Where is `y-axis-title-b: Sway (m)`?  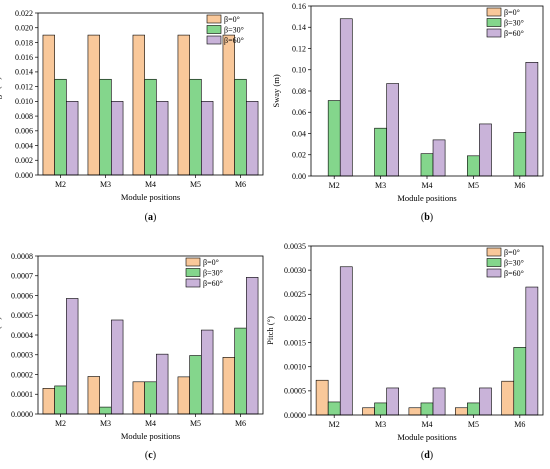
y-axis-title-b: Sway (m) is located at coordinates (276, 90).